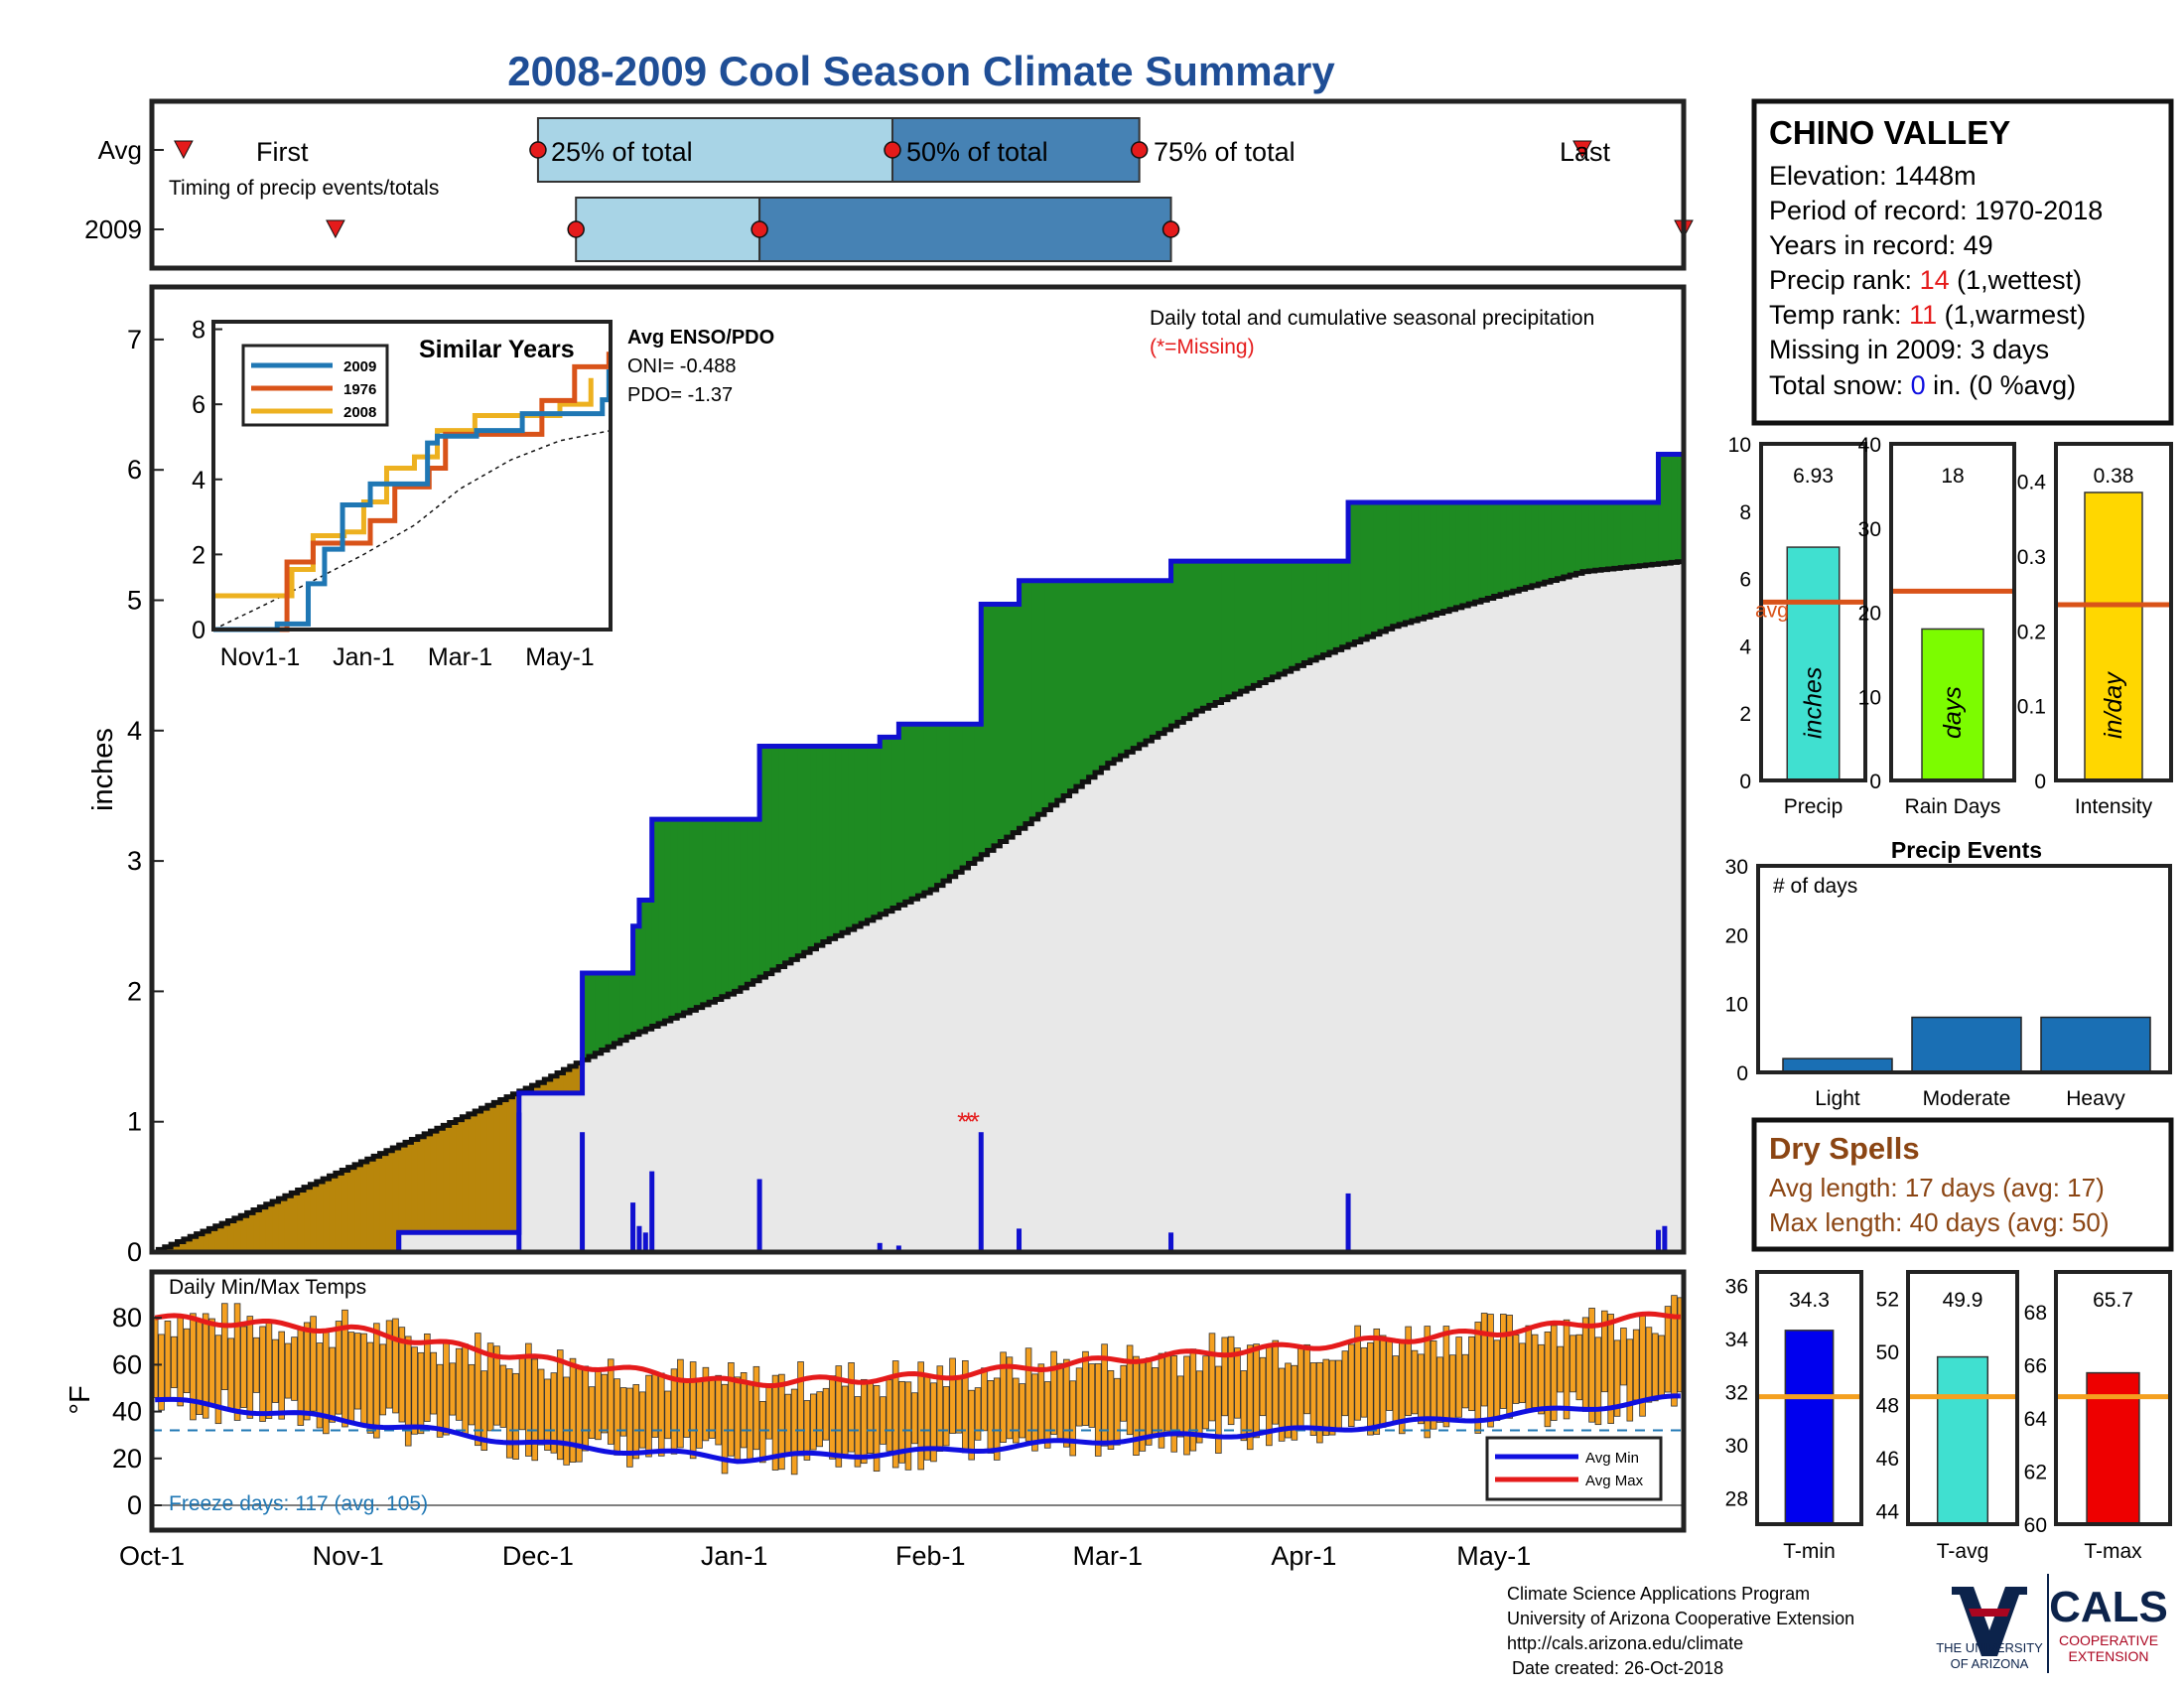  Describe the element at coordinates (576, 229) in the screenshot. I see `y2009-p25-marker` at that location.